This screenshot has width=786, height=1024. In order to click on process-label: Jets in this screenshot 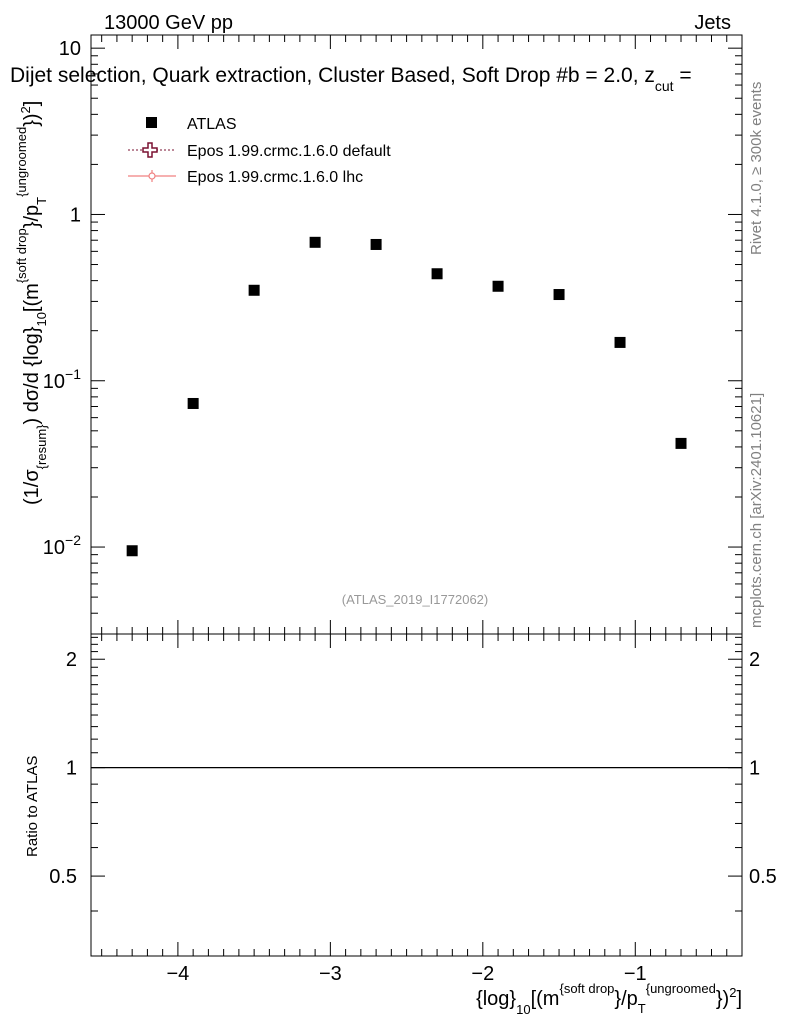, I will do `click(712, 23)`.